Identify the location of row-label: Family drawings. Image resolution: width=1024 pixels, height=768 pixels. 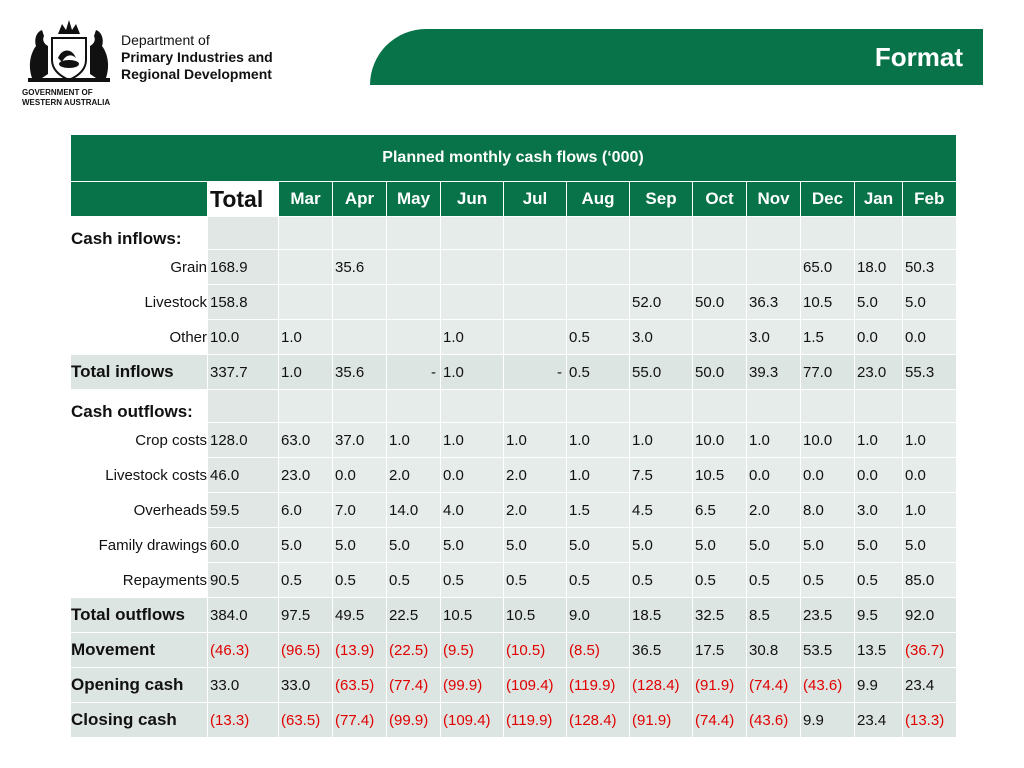
(139, 545).